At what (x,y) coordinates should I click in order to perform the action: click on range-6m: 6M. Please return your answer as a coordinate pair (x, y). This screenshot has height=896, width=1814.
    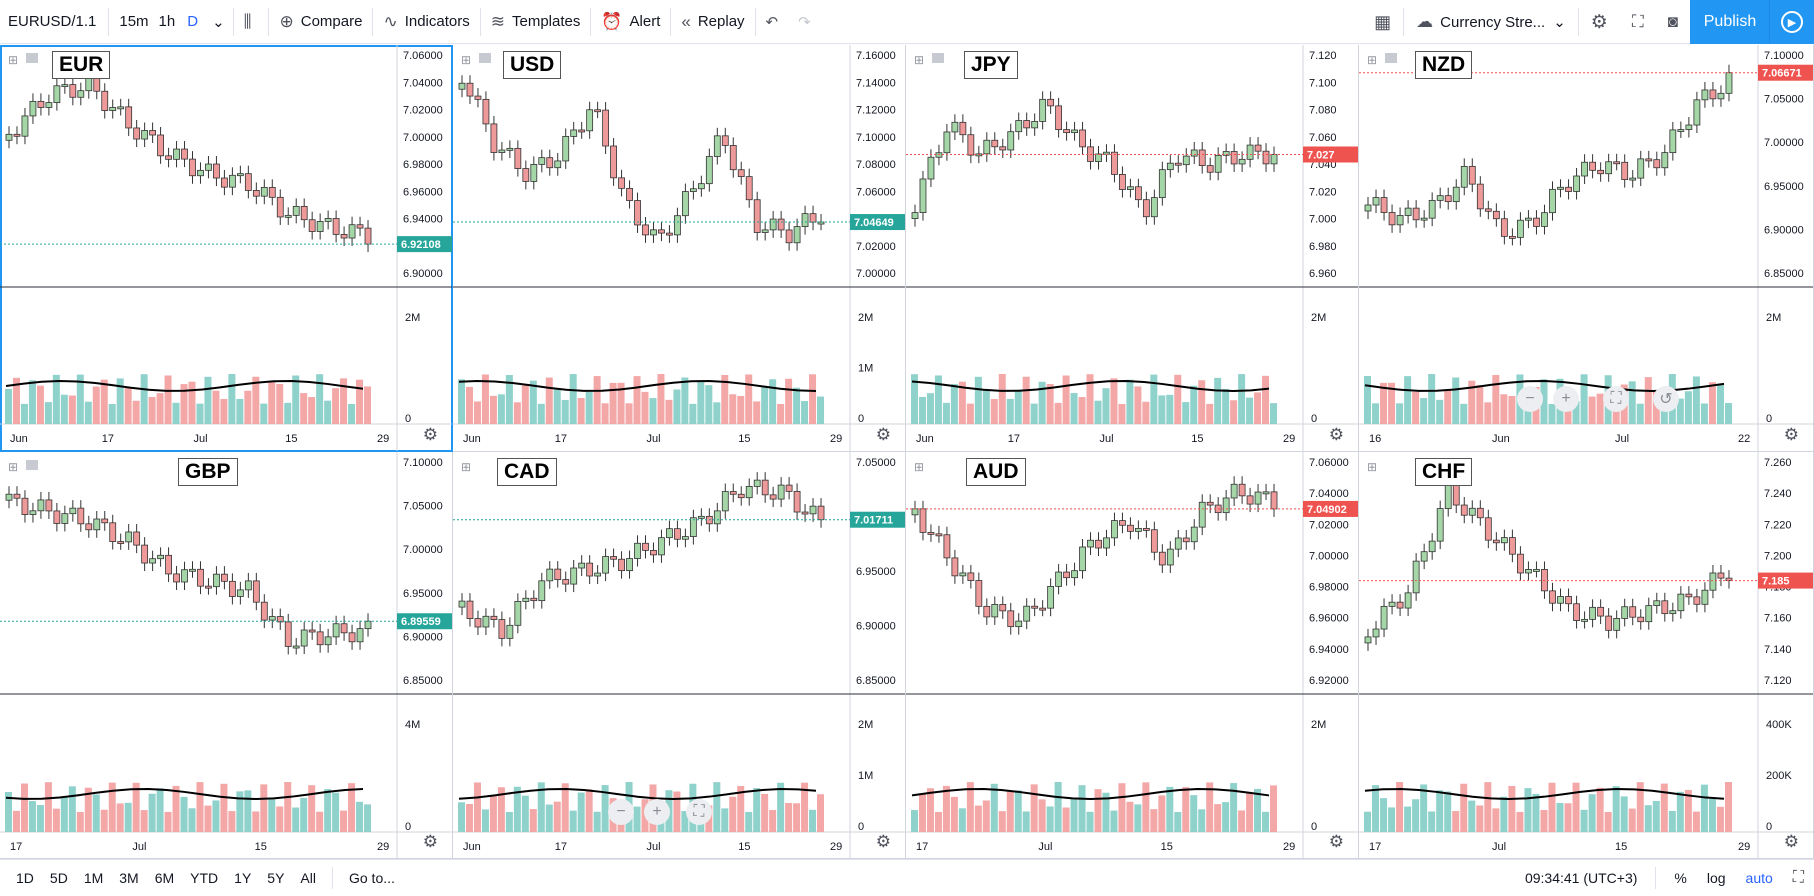
    Looking at the image, I should click on (164, 878).